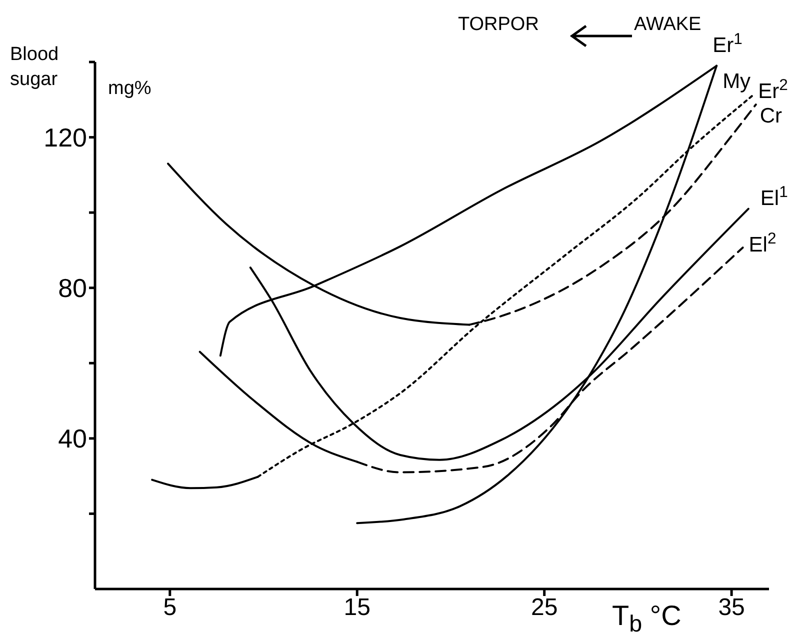 Image resolution: width=799 pixels, height=639 pixels. What do you see at coordinates (72, 439) in the screenshot?
I see `y-tick-label: 40` at bounding box center [72, 439].